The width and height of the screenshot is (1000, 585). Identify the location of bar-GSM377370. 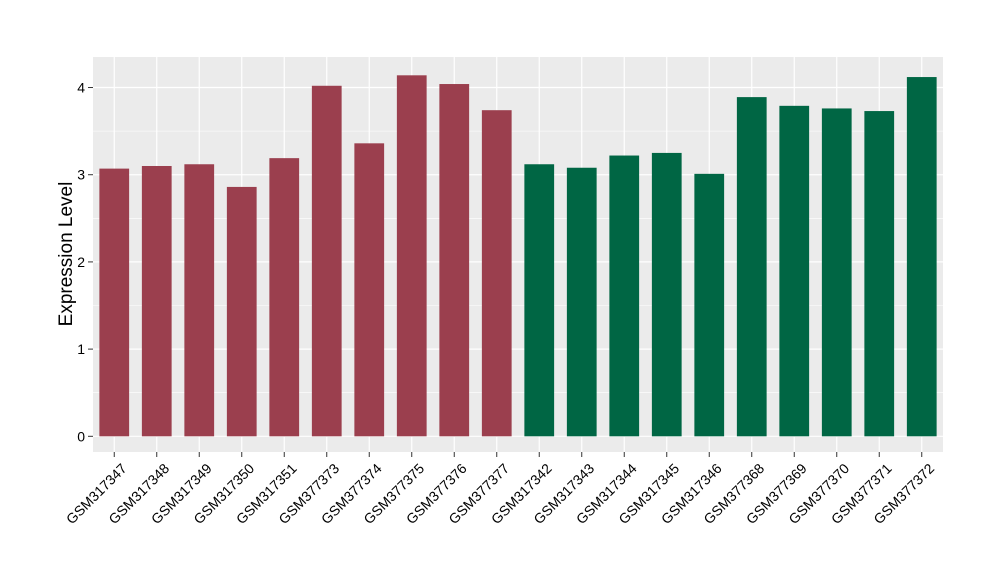
(836, 272).